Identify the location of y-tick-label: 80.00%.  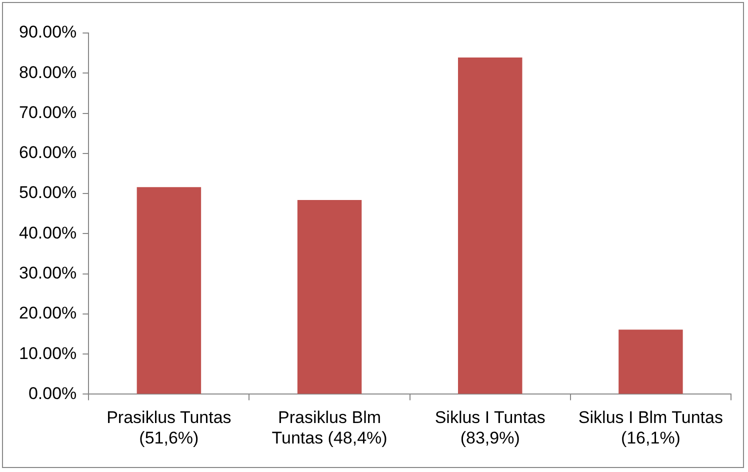
(47, 72).